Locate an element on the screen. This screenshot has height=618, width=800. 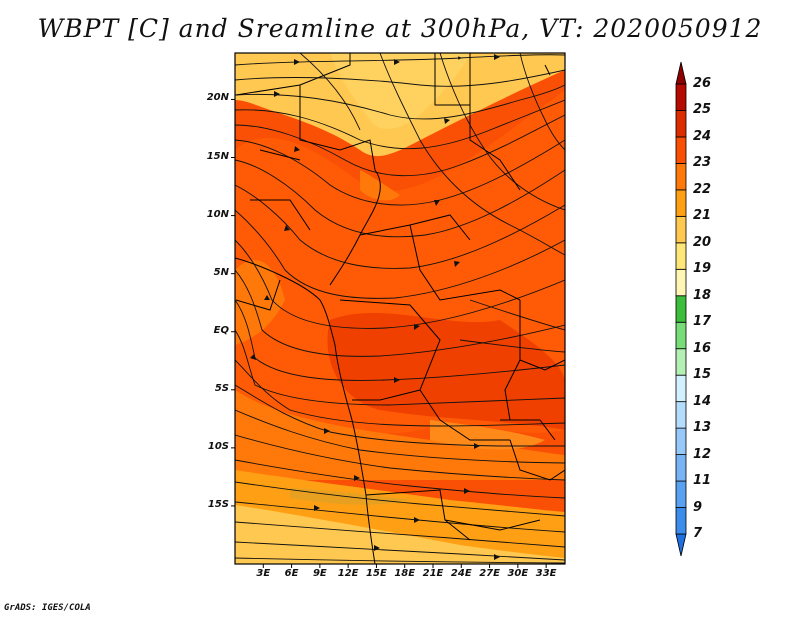
lat-label: 10N is located at coordinates (217, 214).